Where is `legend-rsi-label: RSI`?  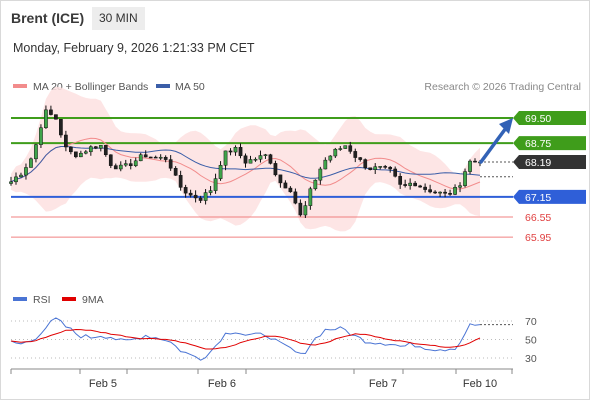 legend-rsi-label: RSI is located at coordinates (42, 300).